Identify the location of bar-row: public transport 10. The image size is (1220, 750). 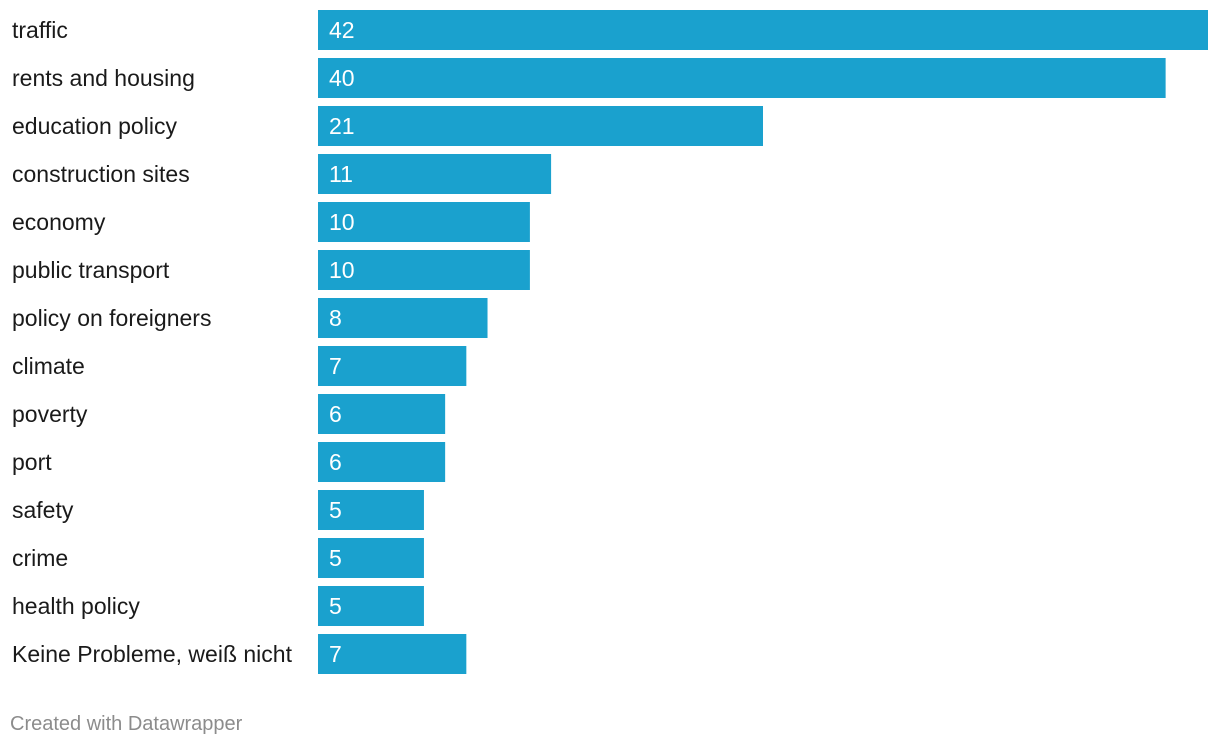
(271, 270).